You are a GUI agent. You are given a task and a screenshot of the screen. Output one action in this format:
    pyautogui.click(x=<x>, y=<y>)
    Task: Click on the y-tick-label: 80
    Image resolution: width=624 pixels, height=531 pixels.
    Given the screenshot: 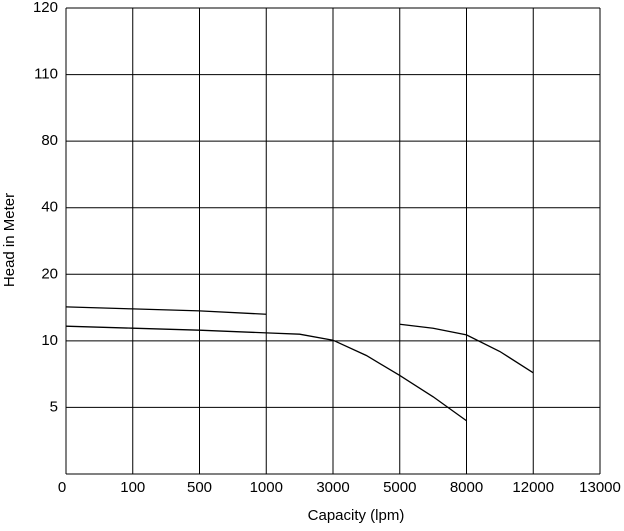 What is the action you would take?
    pyautogui.click(x=49, y=140)
    